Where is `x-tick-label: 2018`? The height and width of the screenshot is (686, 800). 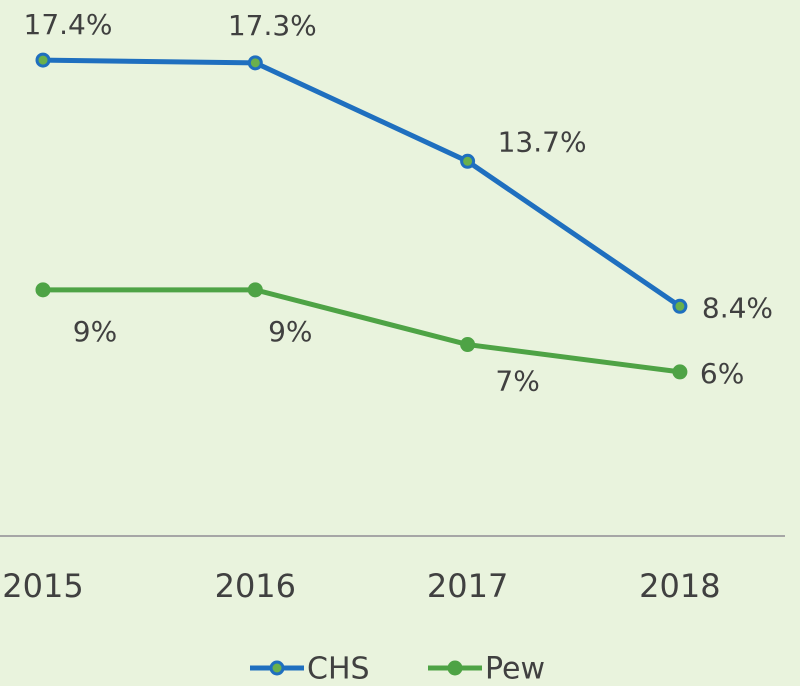
x-tick-label: 2018 is located at coordinates (679, 586).